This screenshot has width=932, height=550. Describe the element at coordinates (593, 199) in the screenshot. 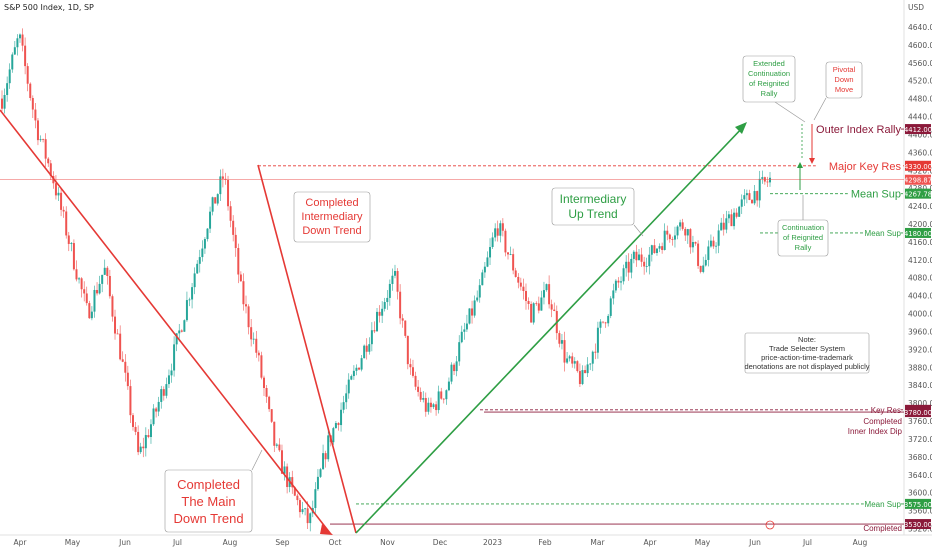

I see `inter-up-line1: Intermediary` at that location.